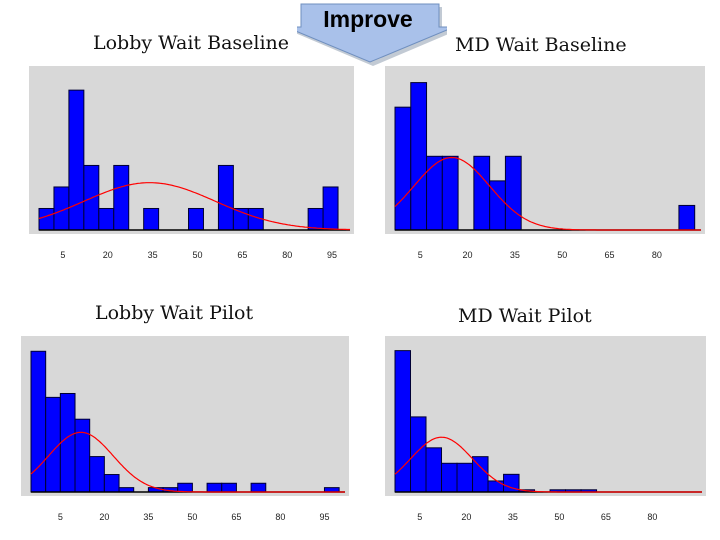 The width and height of the screenshot is (720, 540). I want to click on improve-banner: Improve, so click(371, 35).